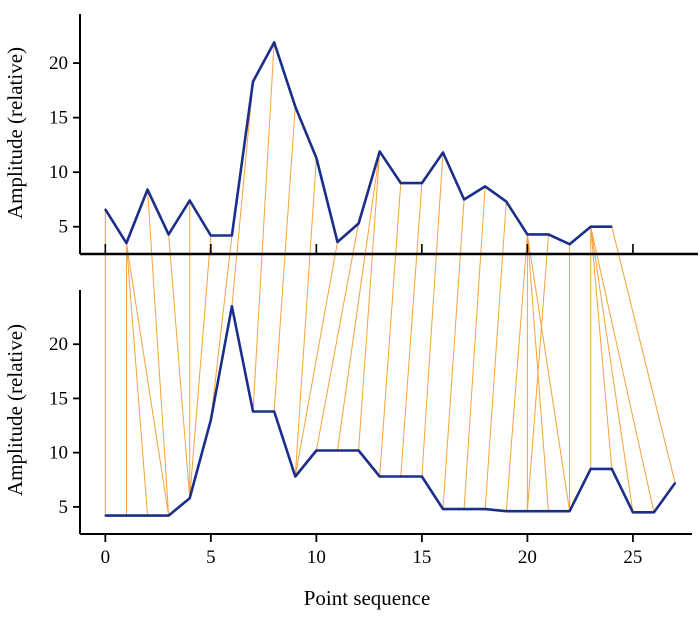 This screenshot has height=618, width=700. I want to click on x-tick-label: 15, so click(421, 557).